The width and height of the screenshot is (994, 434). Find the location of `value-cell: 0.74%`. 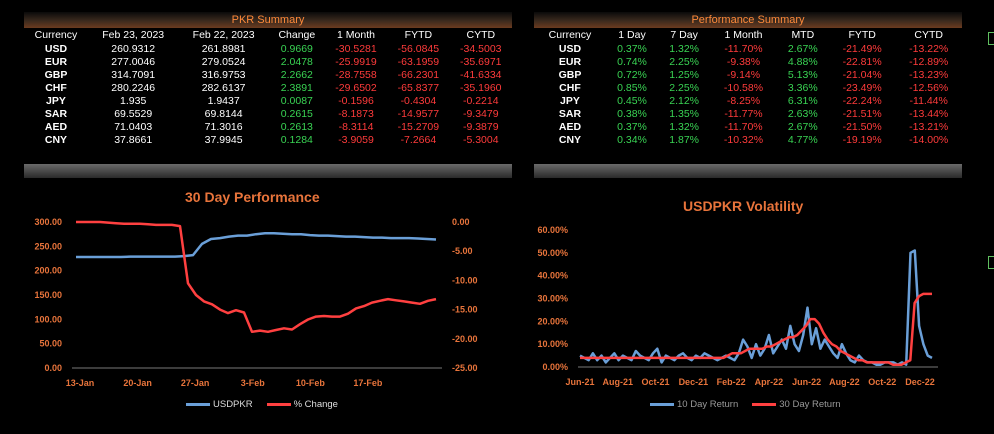

value-cell: 0.74% is located at coordinates (632, 61).